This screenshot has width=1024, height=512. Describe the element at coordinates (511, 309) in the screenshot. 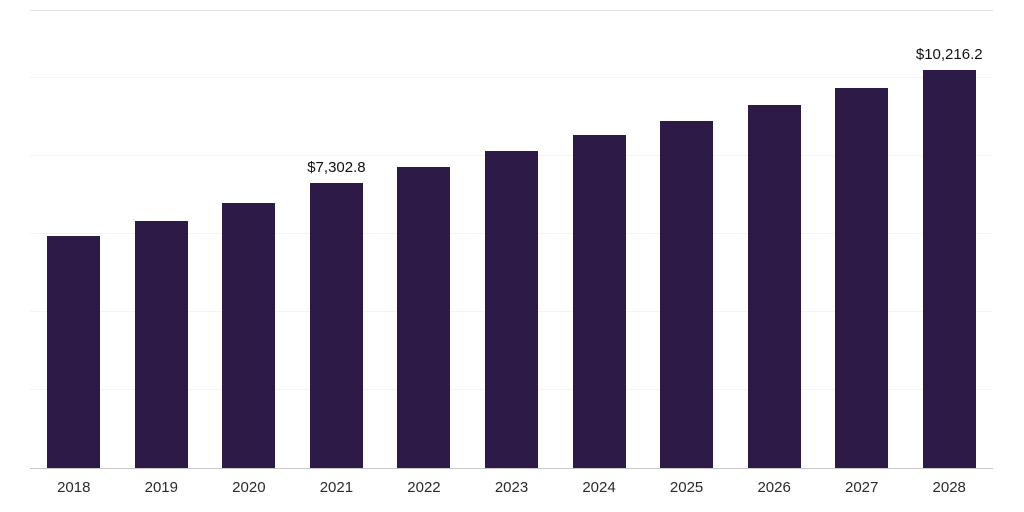

I see `bar-2023` at that location.